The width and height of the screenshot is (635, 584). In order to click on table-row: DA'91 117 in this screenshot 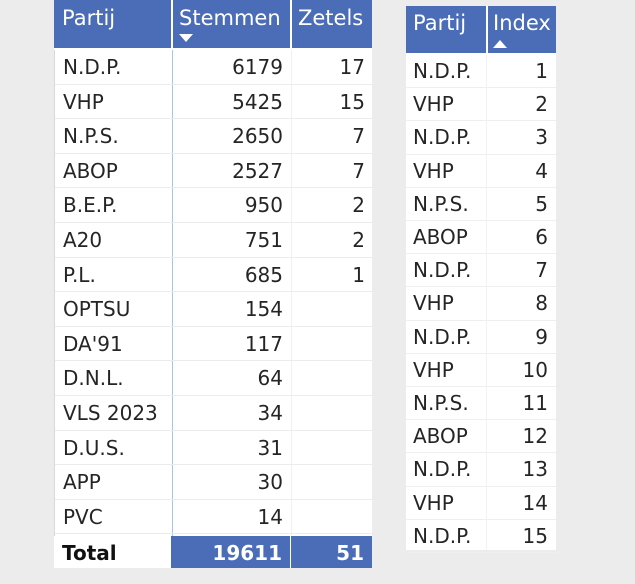, I will do `click(214, 344)`.